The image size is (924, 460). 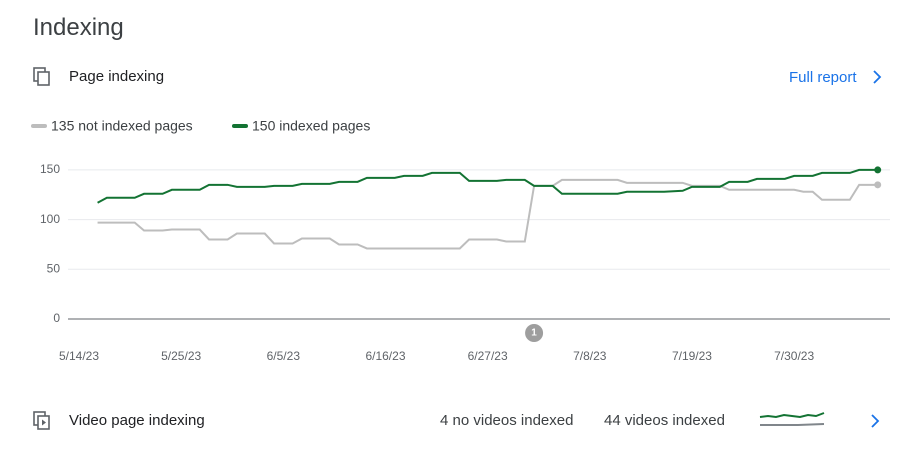 I want to click on x-tick-label: 5/14/23, so click(x=79, y=356).